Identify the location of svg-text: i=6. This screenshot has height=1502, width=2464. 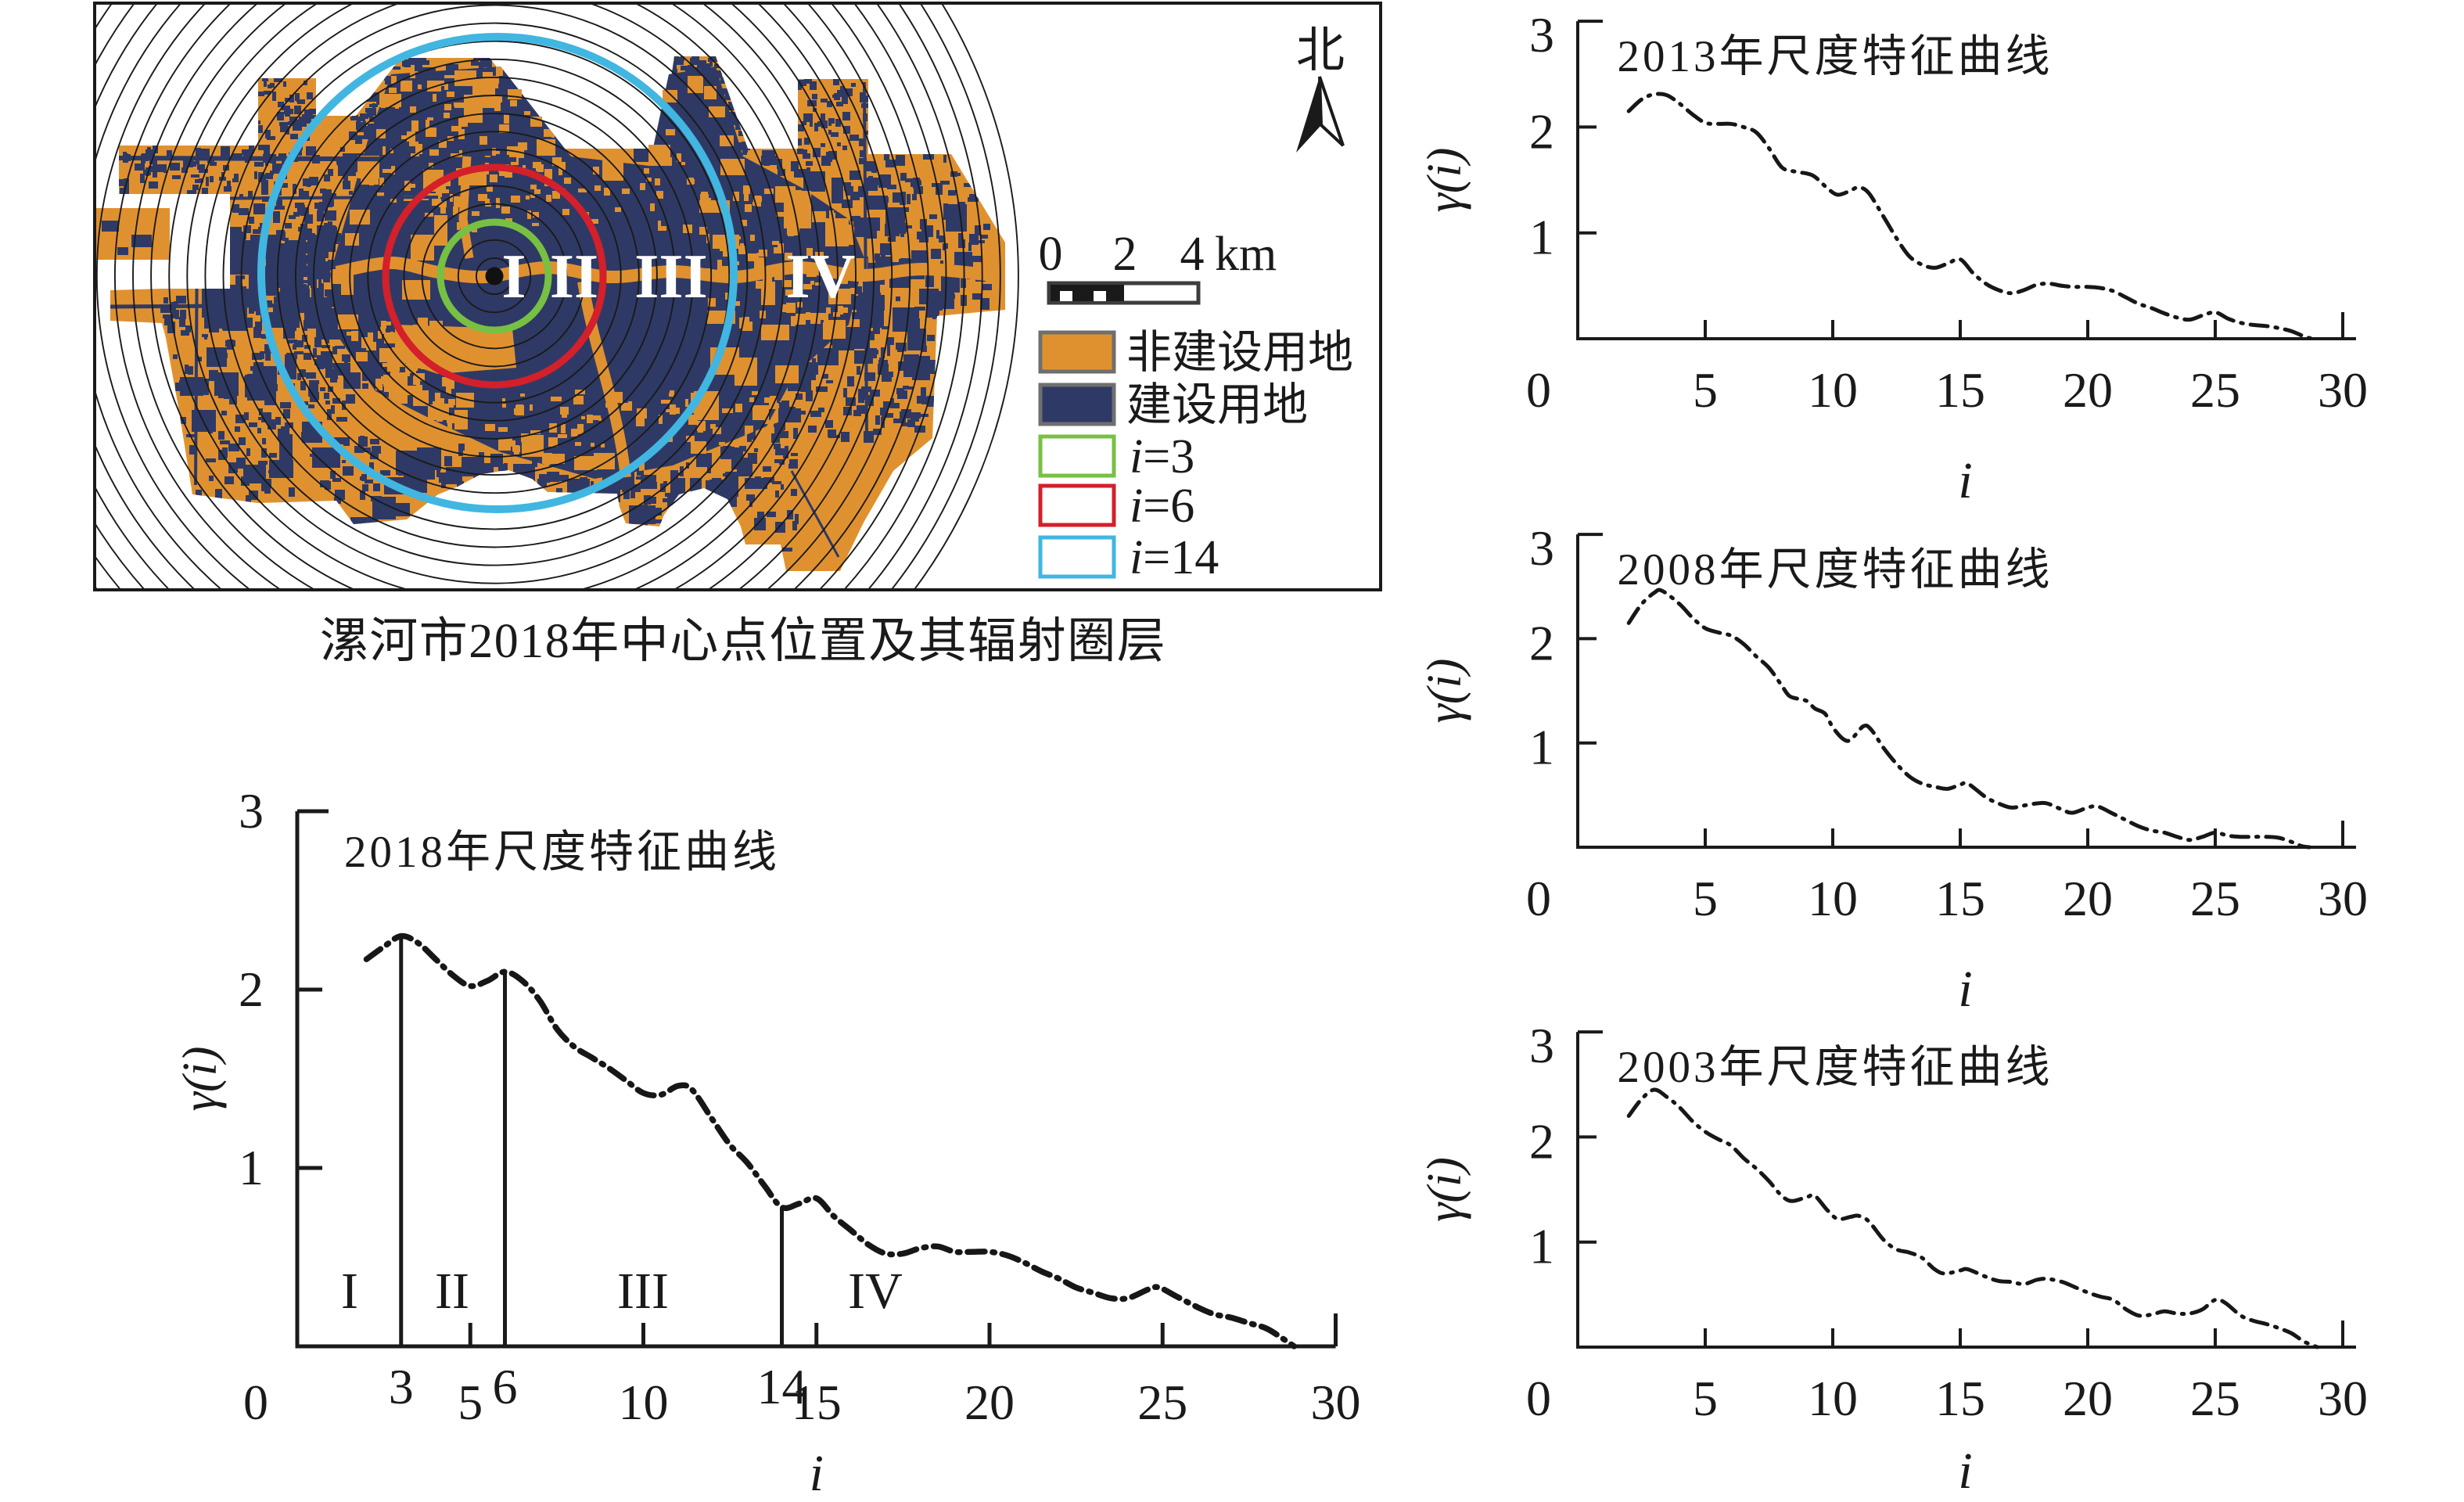
(1162, 507).